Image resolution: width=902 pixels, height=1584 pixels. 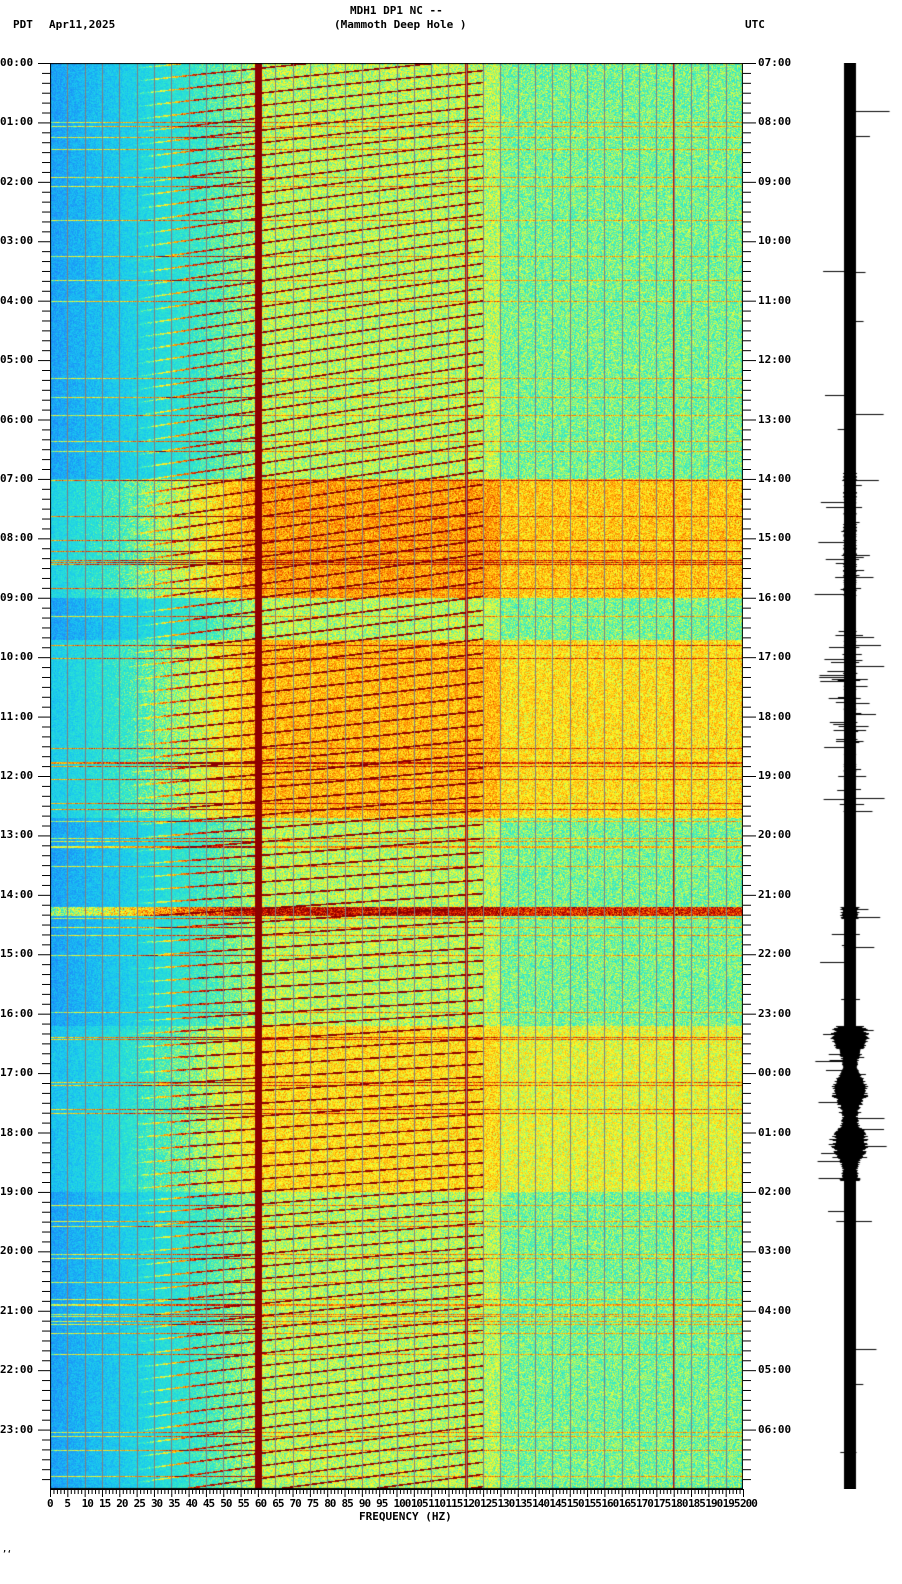 I want to click on y-tick-label-left: 14:00, so click(x=17, y=894).